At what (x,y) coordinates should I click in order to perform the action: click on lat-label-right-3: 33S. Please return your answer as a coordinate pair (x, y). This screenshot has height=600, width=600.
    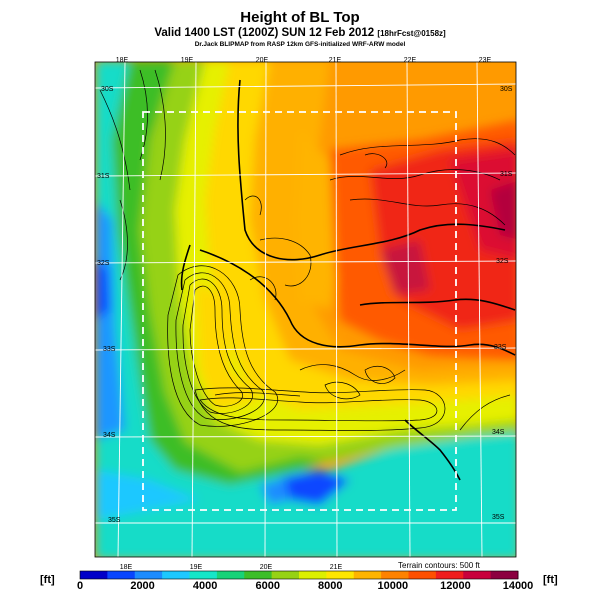
    Looking at the image, I should click on (500, 347).